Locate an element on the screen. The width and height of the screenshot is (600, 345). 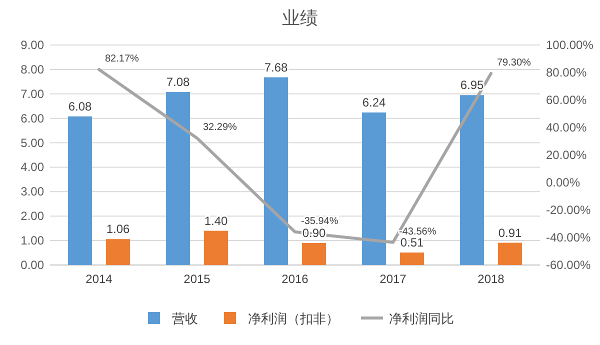
data-label: -35.94% is located at coordinates (319, 221).